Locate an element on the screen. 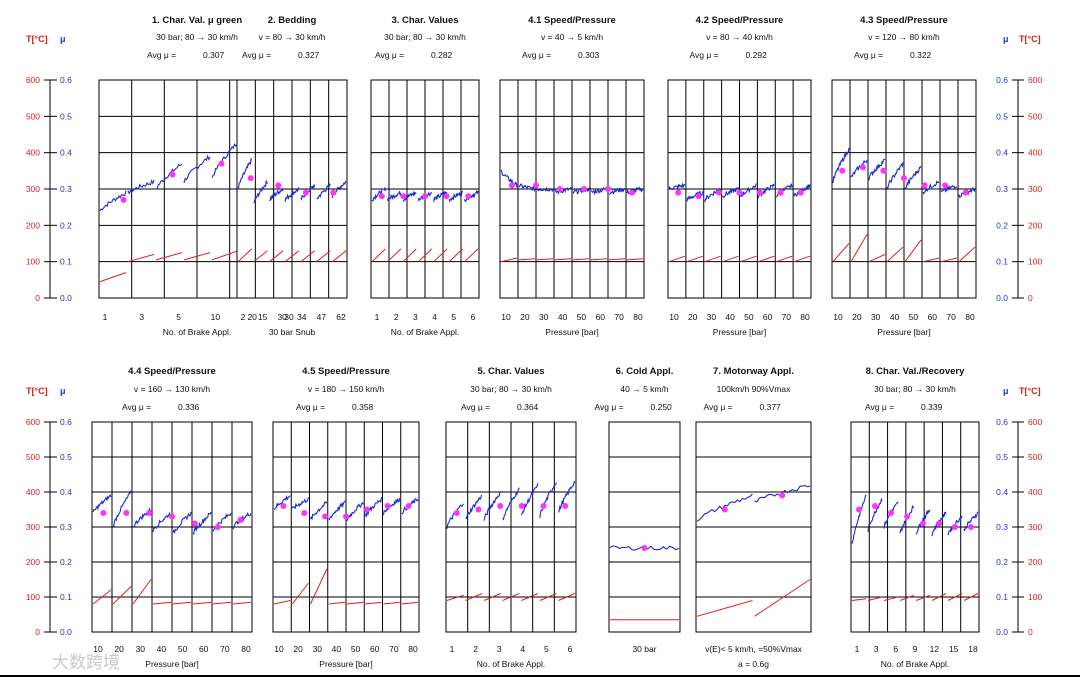 Image resolution: width=1080 pixels, height=680 pixels. x-tick-label: v(E)< 5 km/h, =50%Vmax is located at coordinates (754, 649).